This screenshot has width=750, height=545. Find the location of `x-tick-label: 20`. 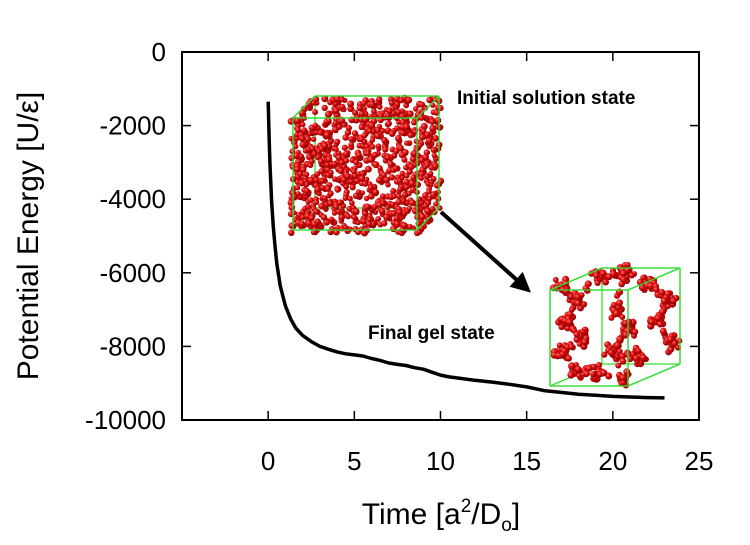

x-tick-label: 20 is located at coordinates (612, 461).